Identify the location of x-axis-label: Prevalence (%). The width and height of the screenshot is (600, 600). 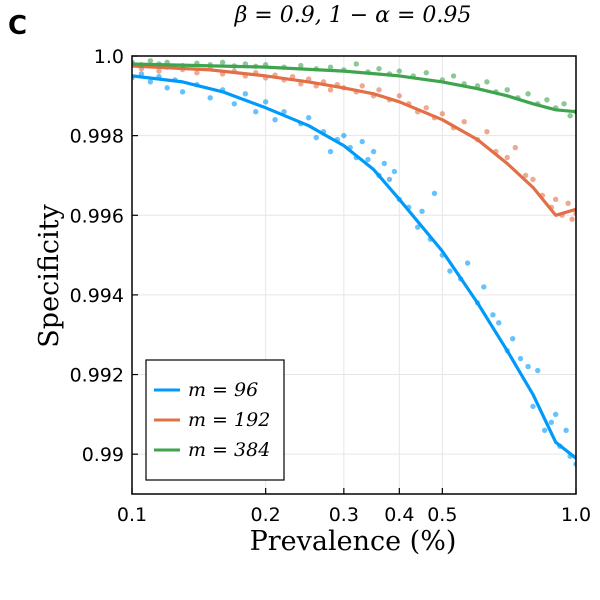
(353, 541).